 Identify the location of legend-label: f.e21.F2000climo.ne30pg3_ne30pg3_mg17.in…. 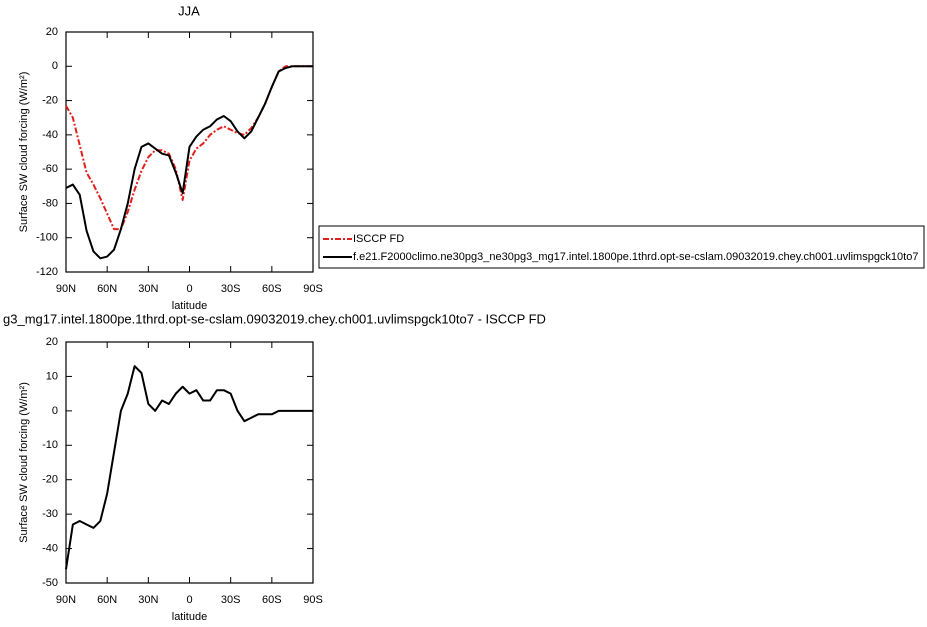
(635, 257).